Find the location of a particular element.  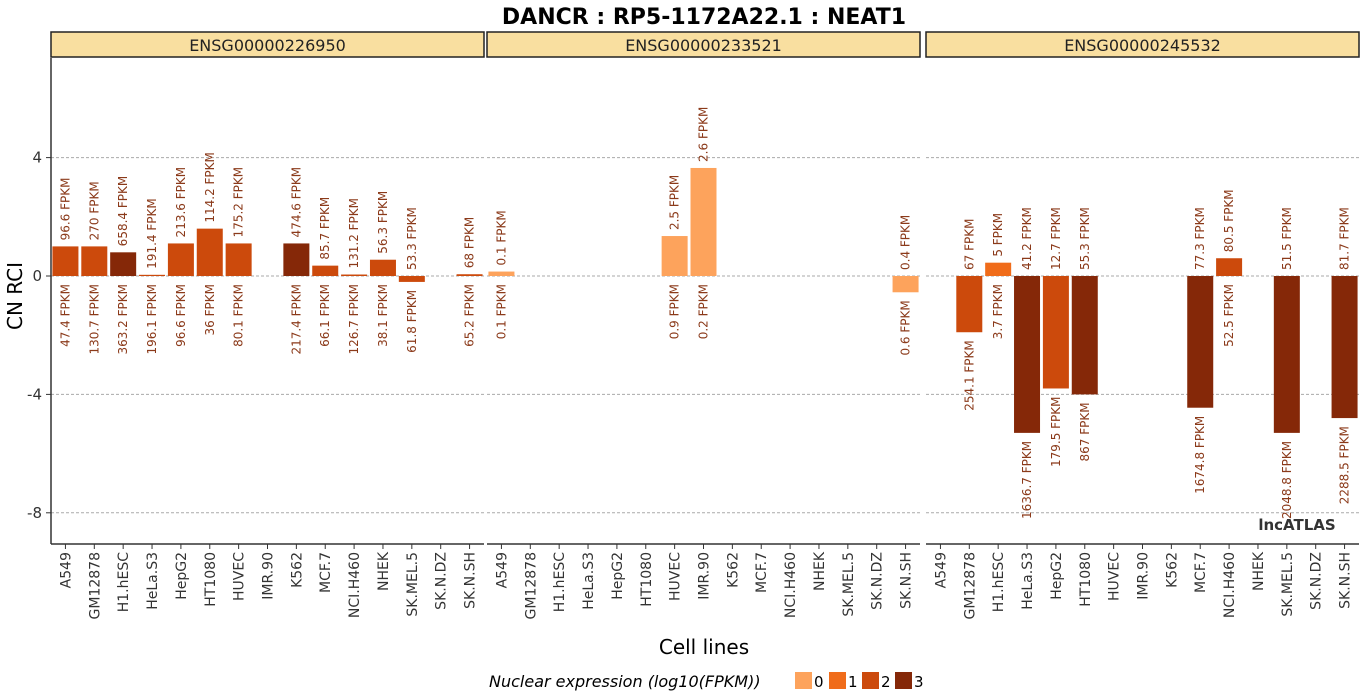

data-label-bottom: 0.9 FPKM is located at coordinates (675, 311).